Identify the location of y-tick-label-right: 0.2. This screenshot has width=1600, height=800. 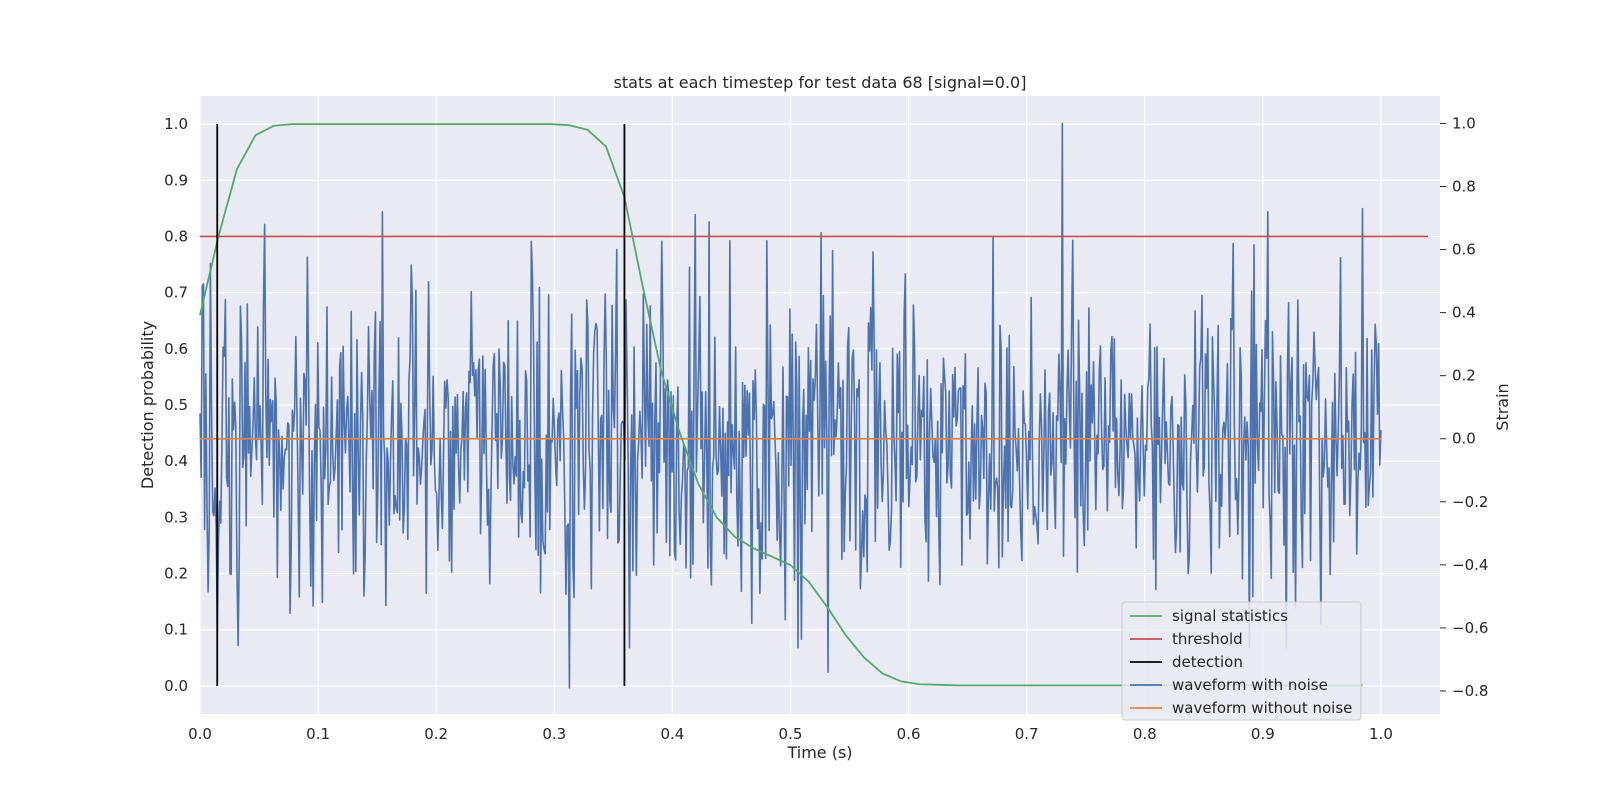
(1464, 376).